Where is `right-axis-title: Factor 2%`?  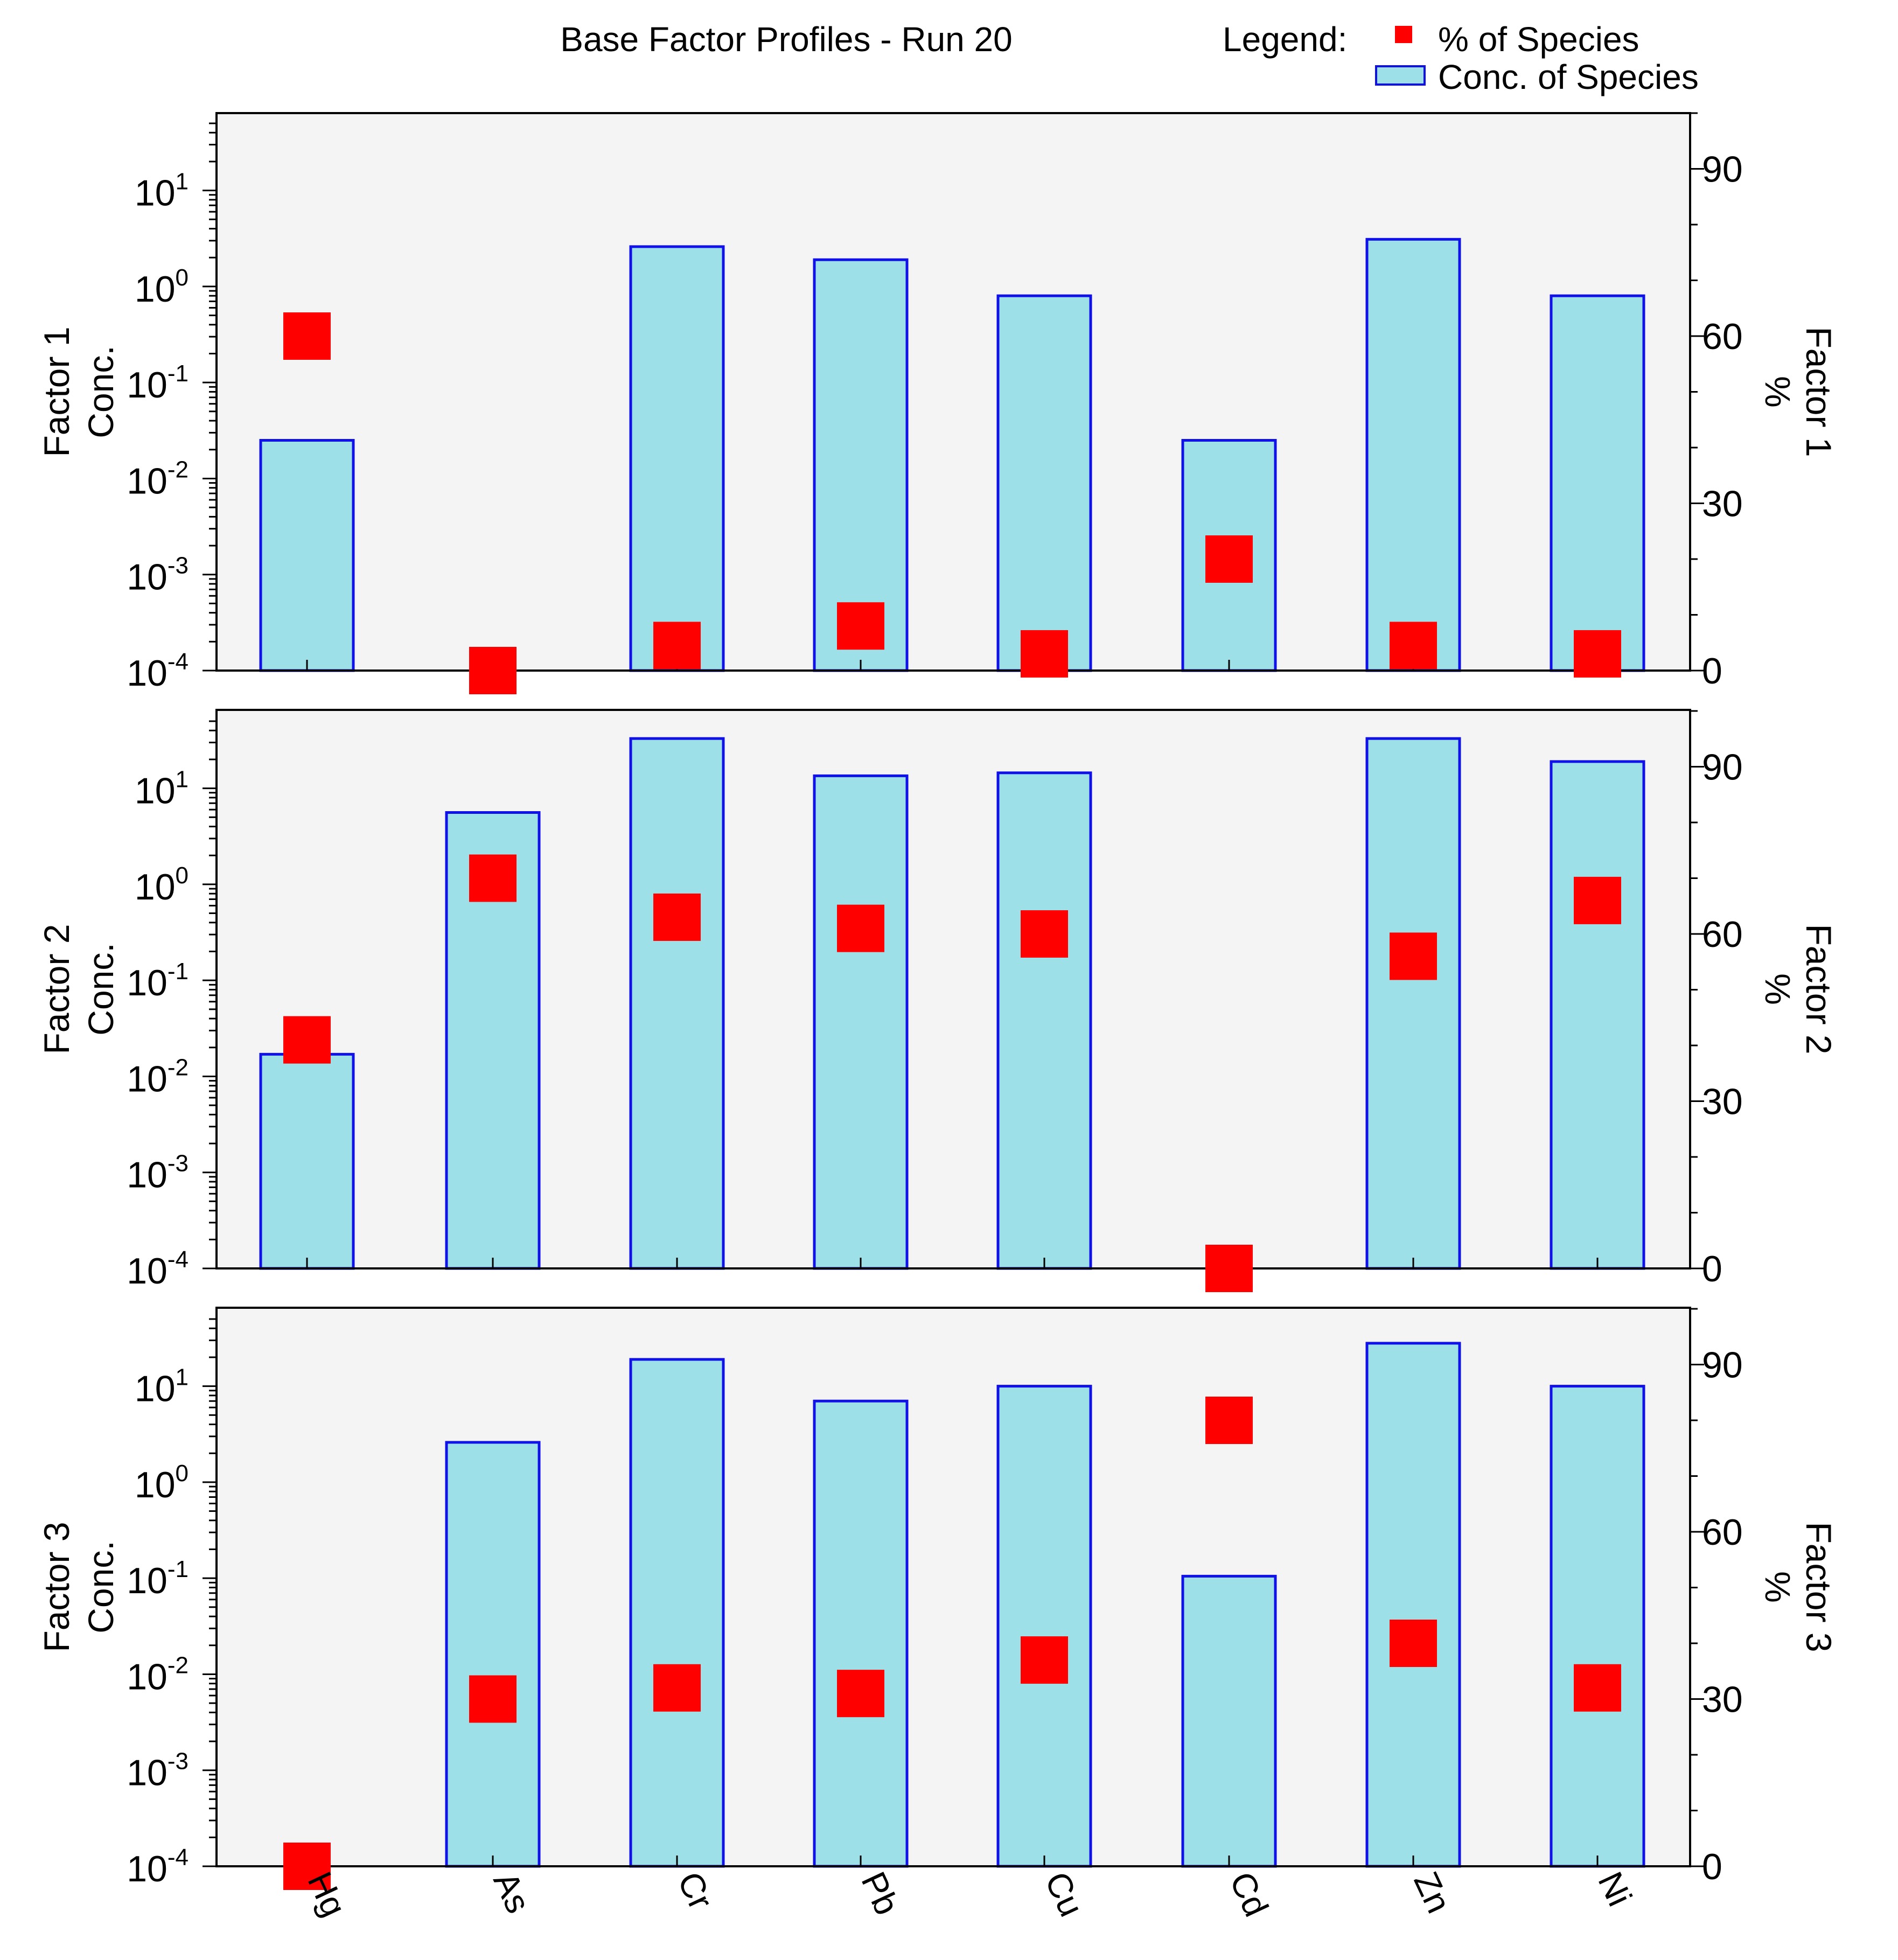 right-axis-title: Factor 2% is located at coordinates (1798, 989).